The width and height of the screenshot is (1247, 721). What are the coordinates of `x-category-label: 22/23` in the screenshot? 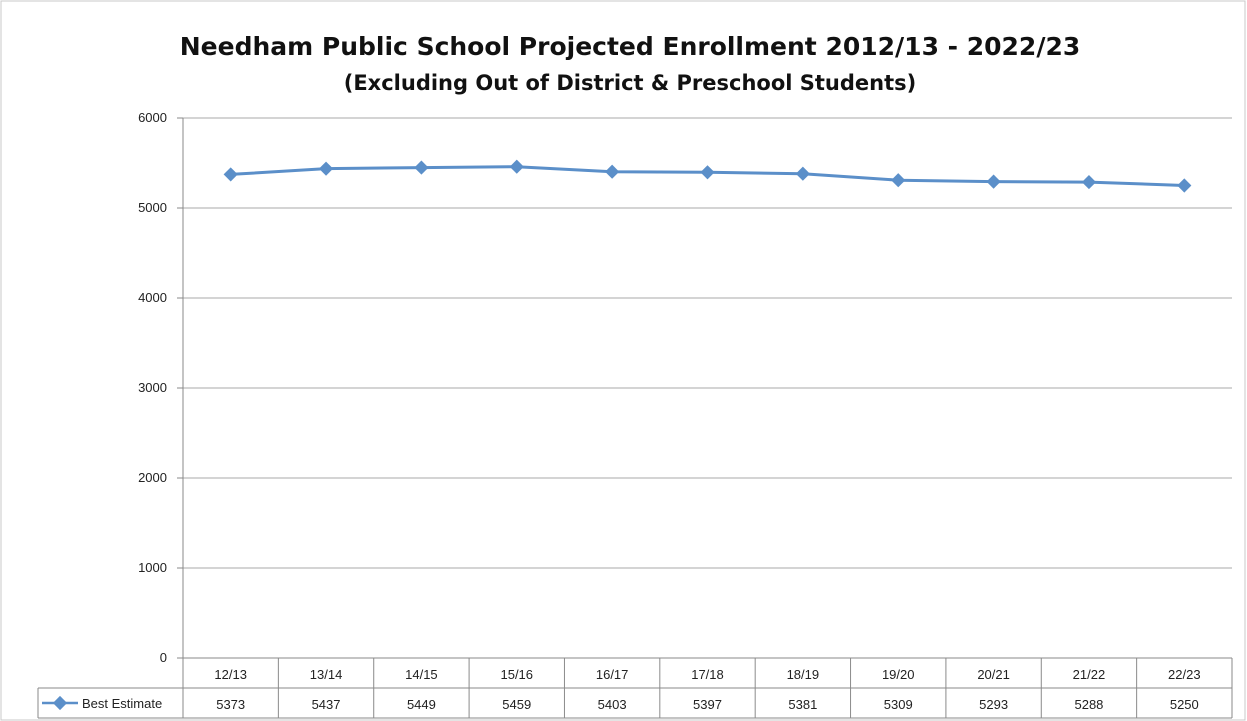 It's located at (1184, 674).